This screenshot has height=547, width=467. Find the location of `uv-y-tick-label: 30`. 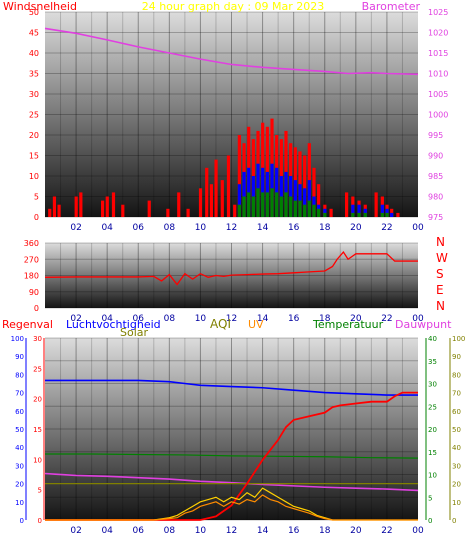

uv-y-tick-label: 30 is located at coordinates (456, 466).